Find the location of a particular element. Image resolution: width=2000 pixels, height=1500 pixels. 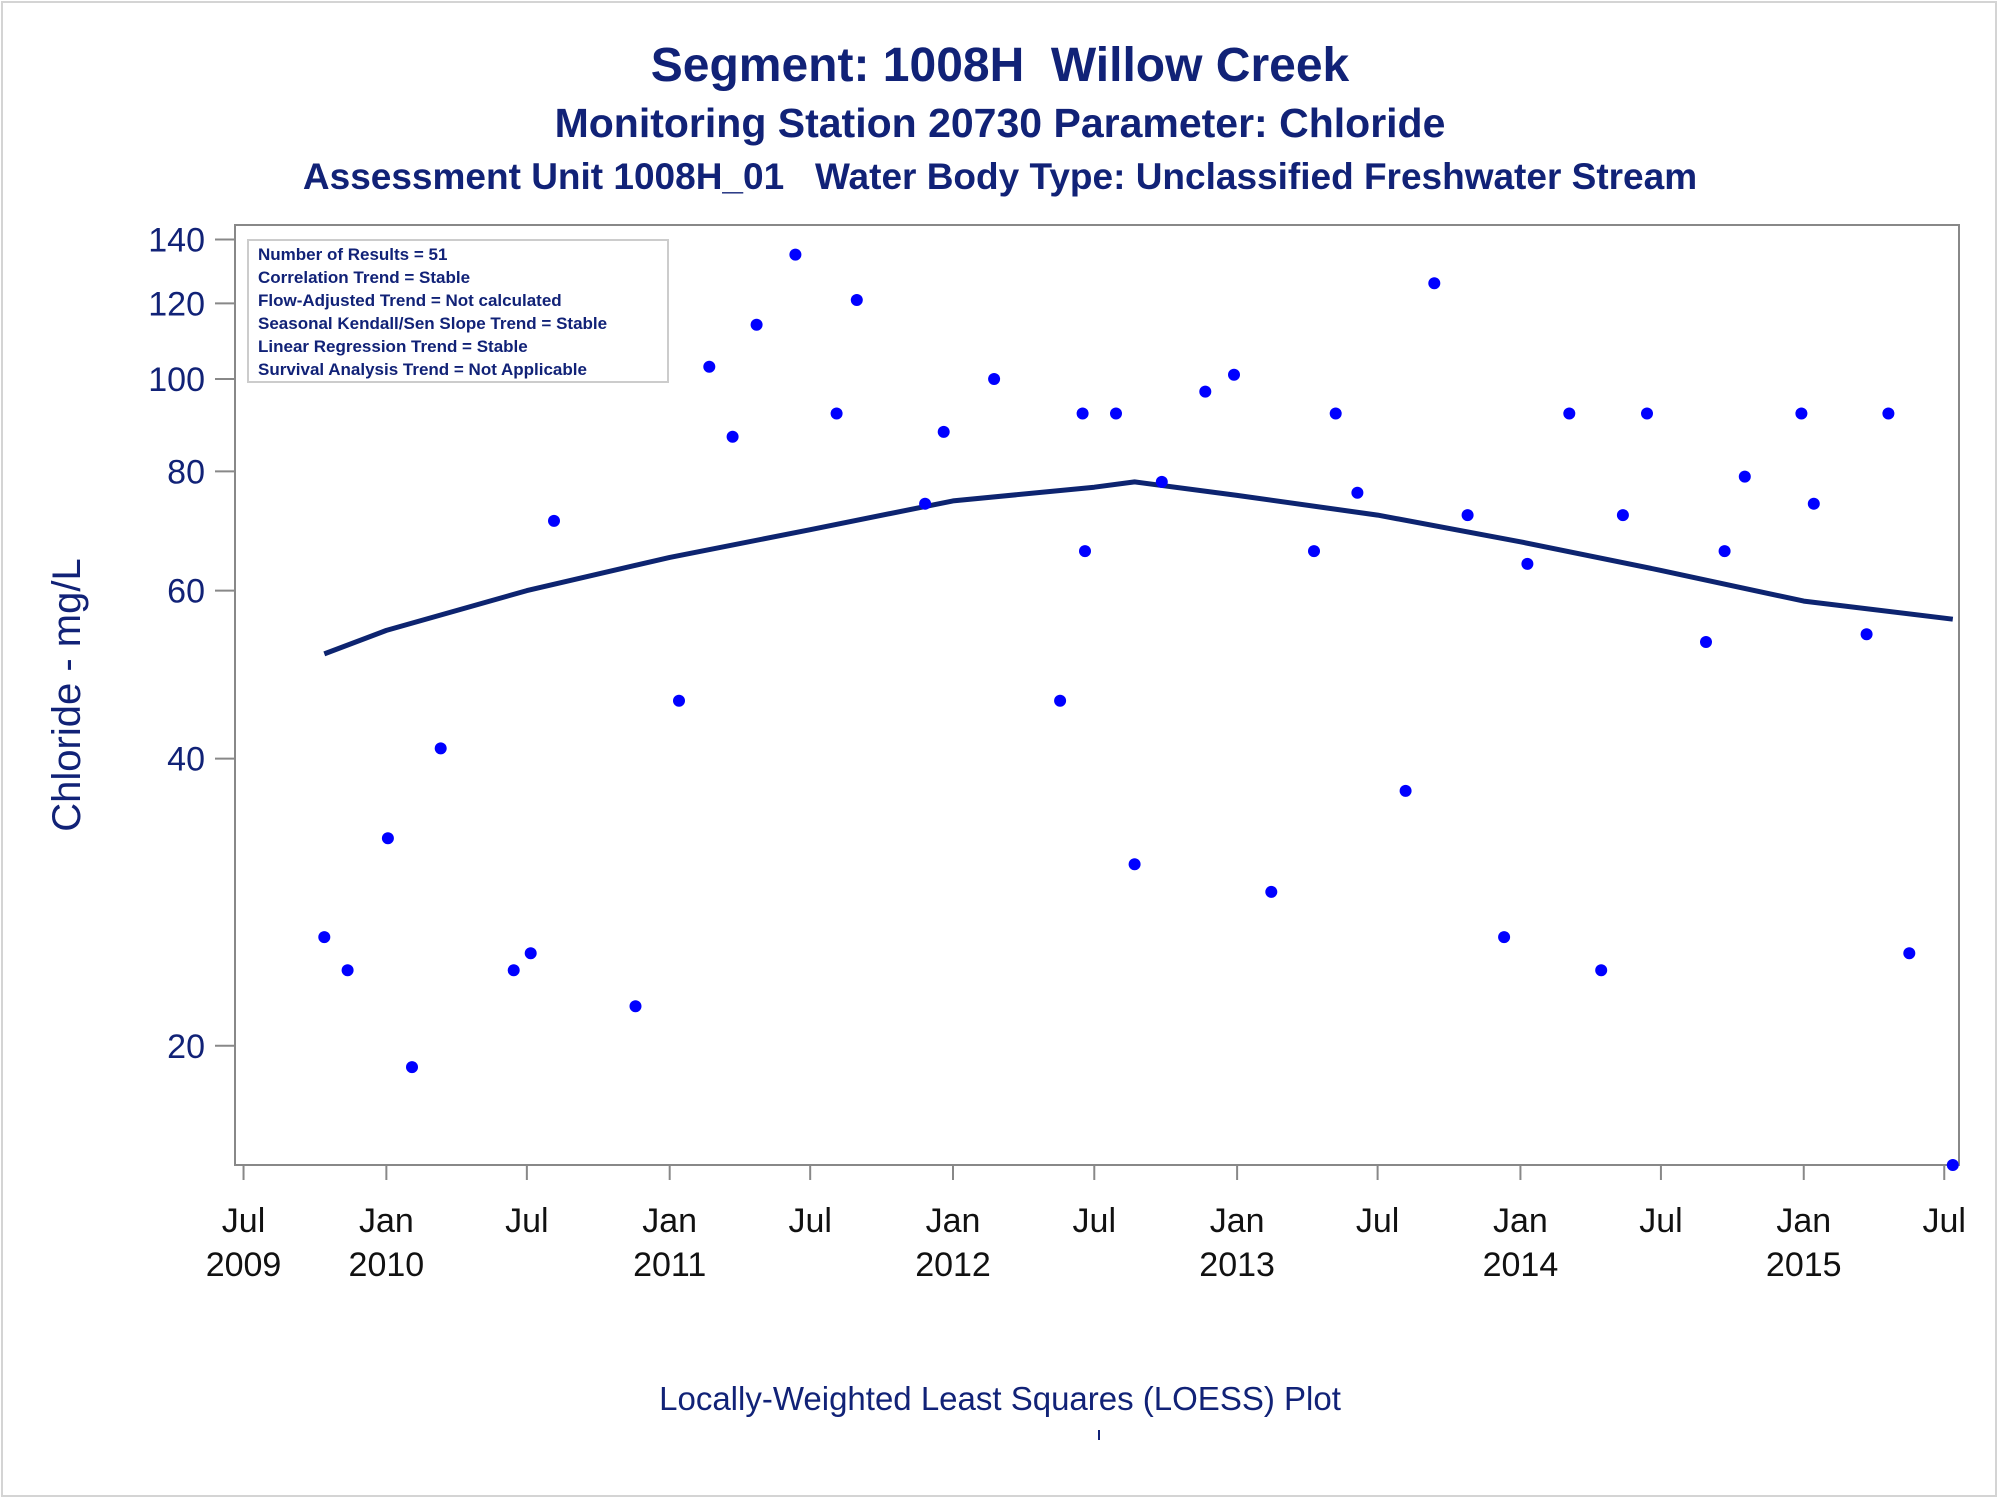

y-tick-label: 20 is located at coordinates (186, 1047).